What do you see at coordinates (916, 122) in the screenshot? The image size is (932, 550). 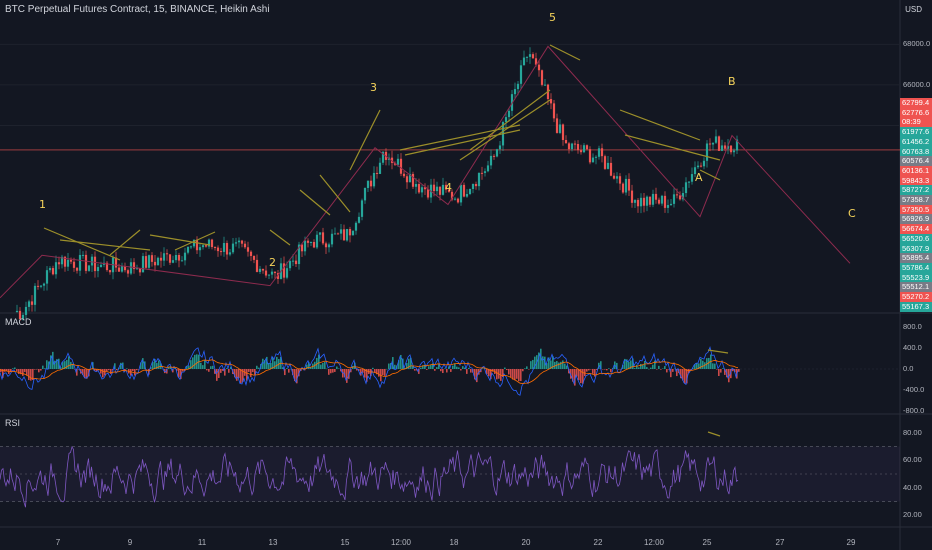 I see `price-tag: 08:39` at bounding box center [916, 122].